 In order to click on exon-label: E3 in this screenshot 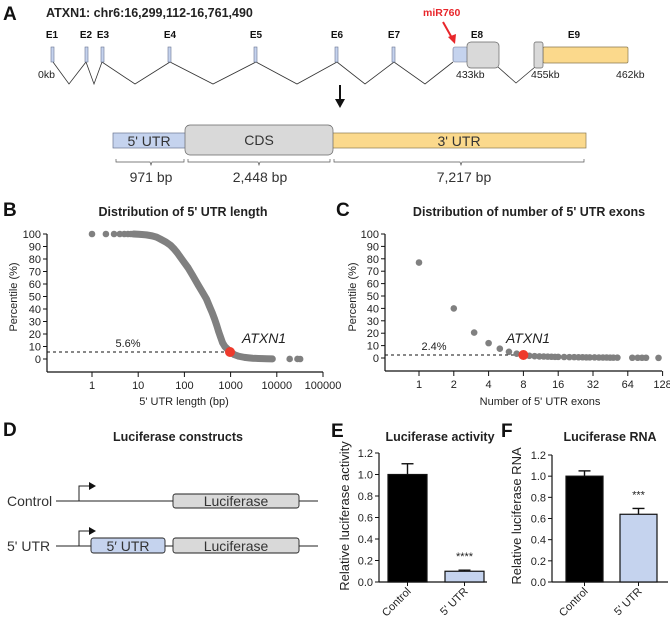, I will do `click(103, 35)`.